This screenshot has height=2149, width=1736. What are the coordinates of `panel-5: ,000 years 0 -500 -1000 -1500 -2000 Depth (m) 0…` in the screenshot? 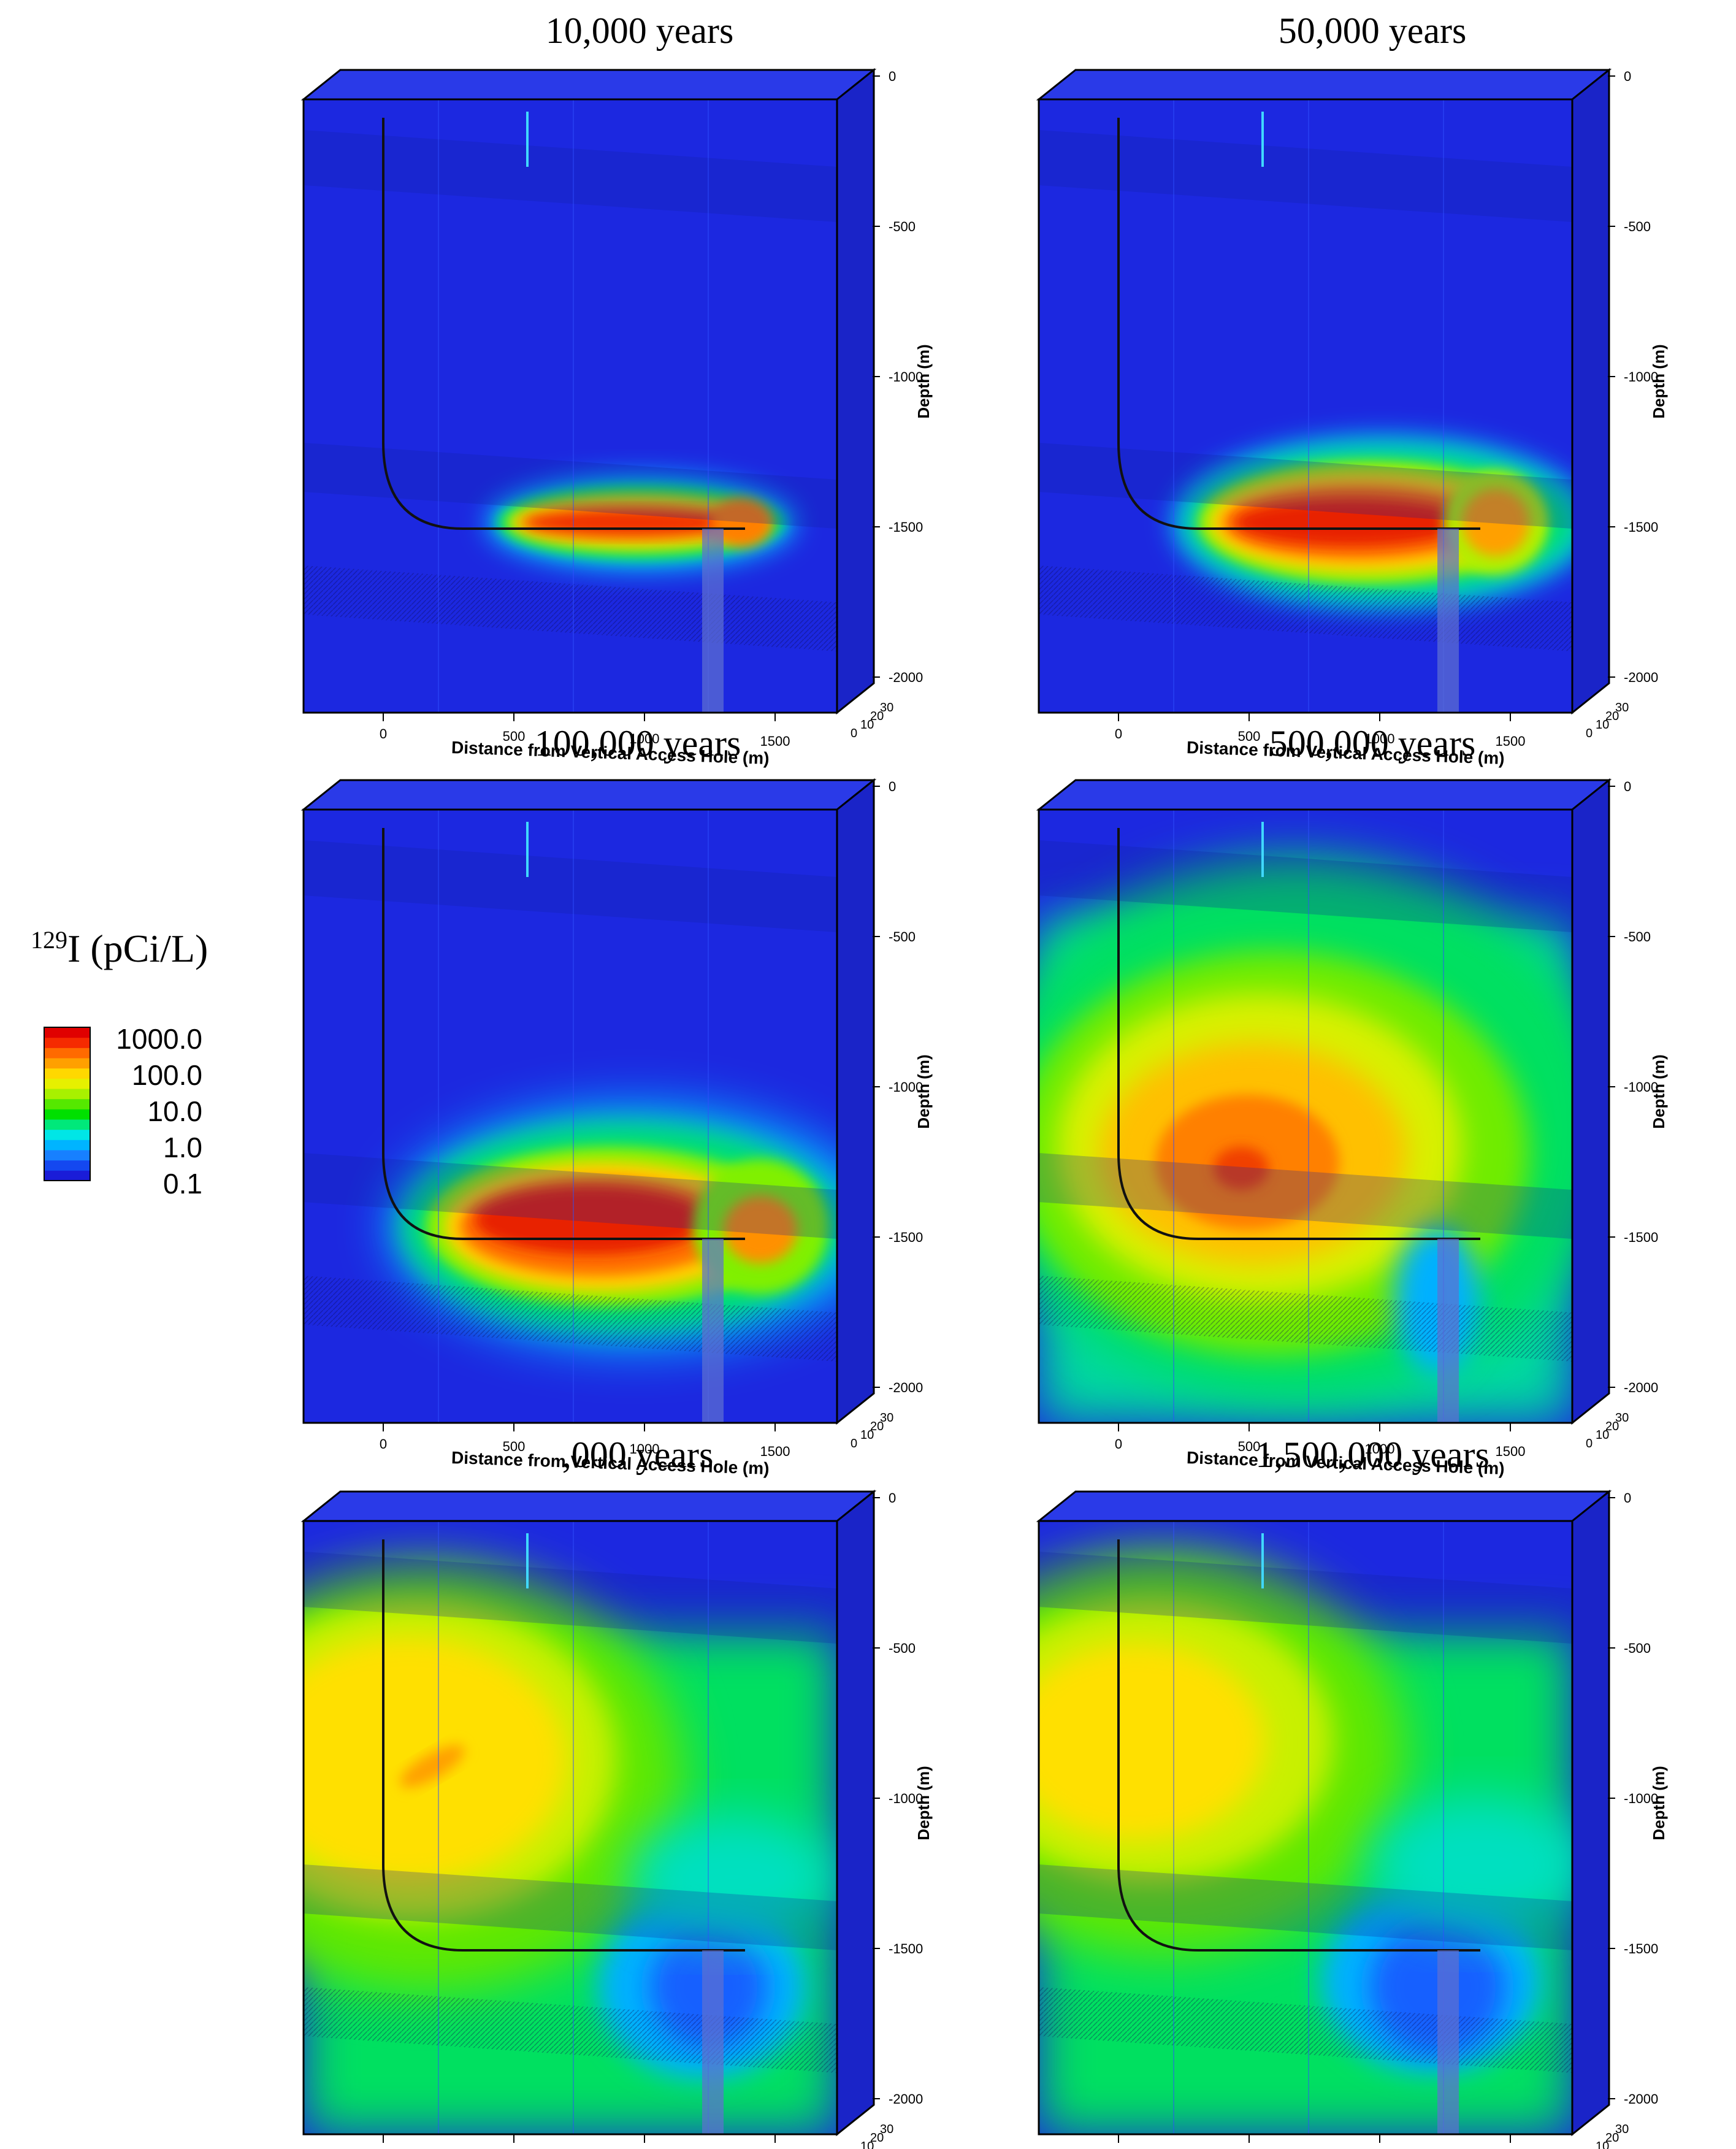 It's located at (616, 1792).